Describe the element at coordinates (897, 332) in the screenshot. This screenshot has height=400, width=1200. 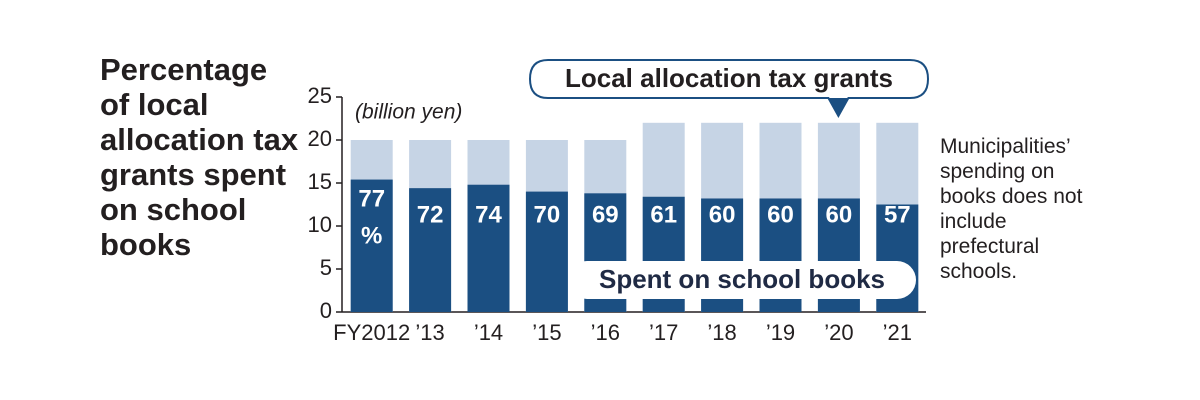
I see `x-tick-label: ’21` at that location.